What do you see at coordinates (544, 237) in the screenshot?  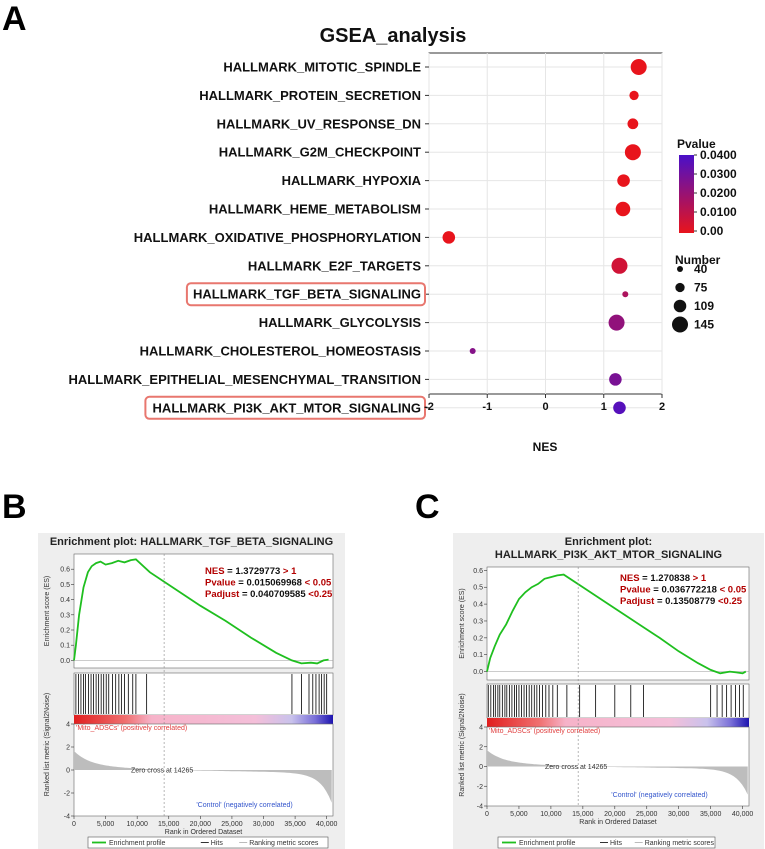 I see `dotplot-points` at bounding box center [544, 237].